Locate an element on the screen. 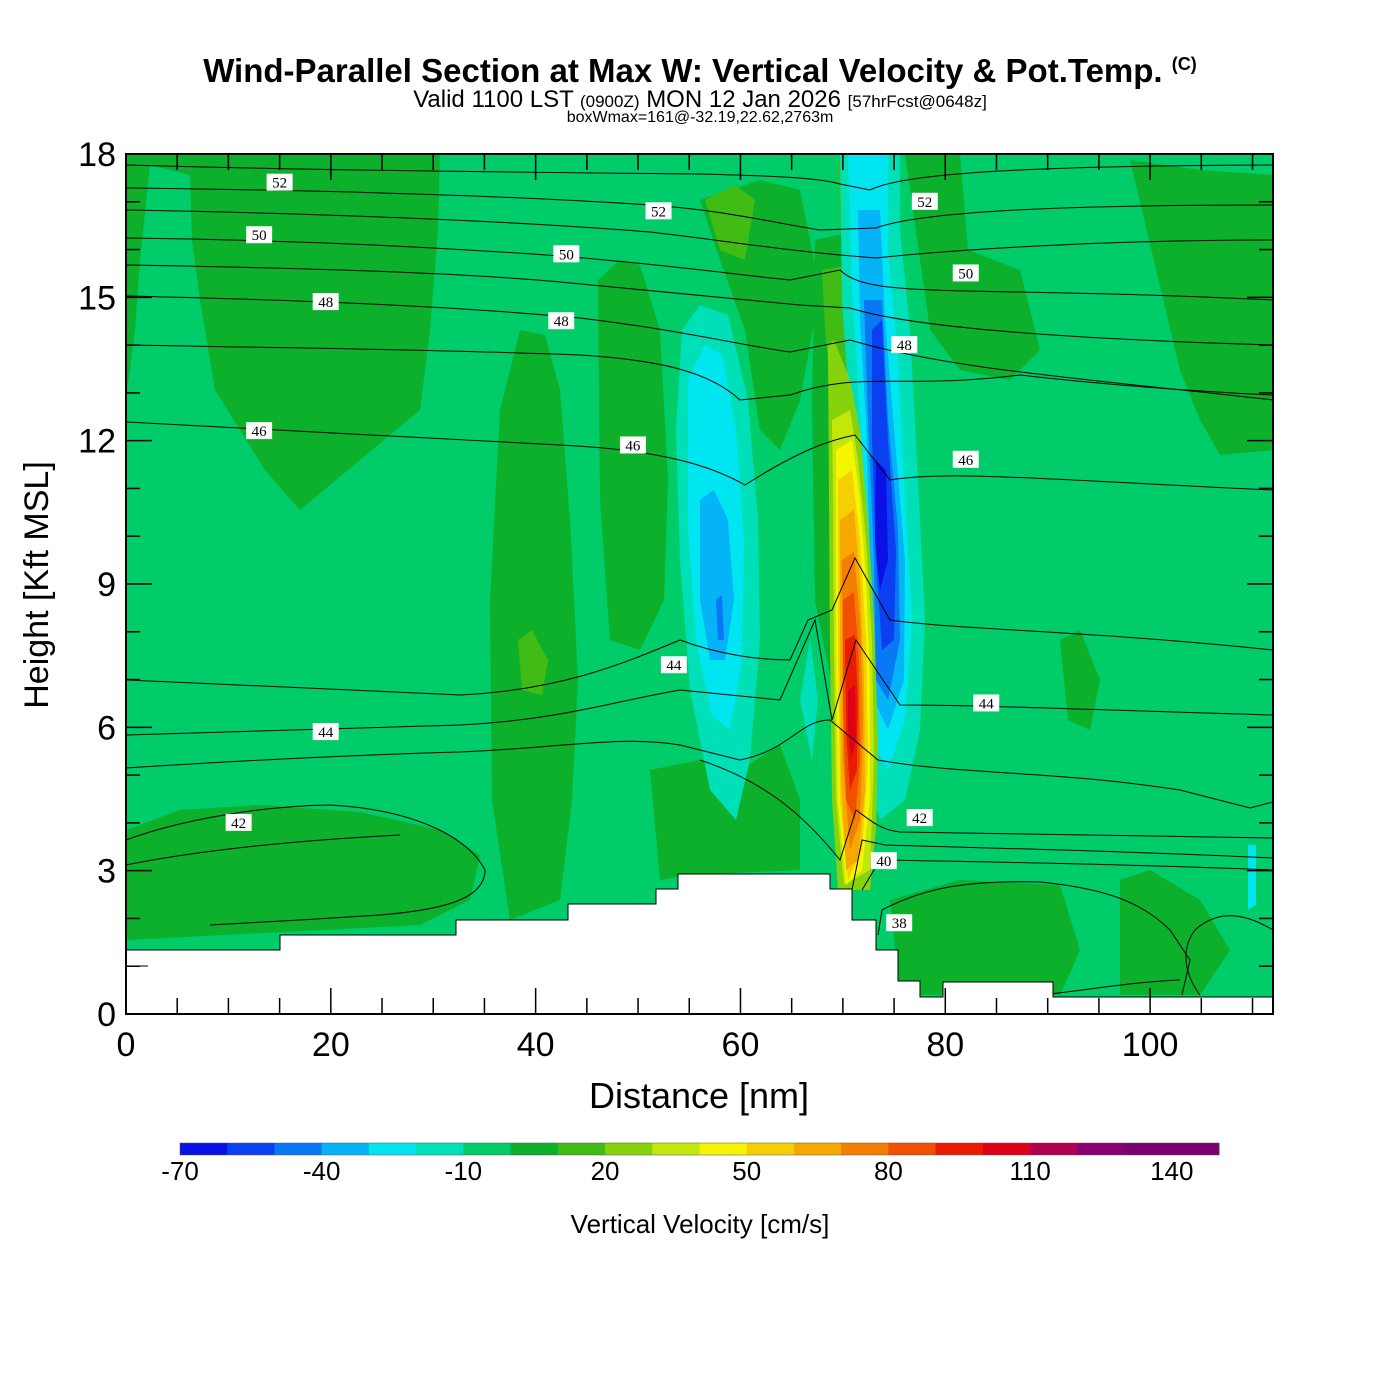  valid-utc: (0900Z) is located at coordinates (609, 101).